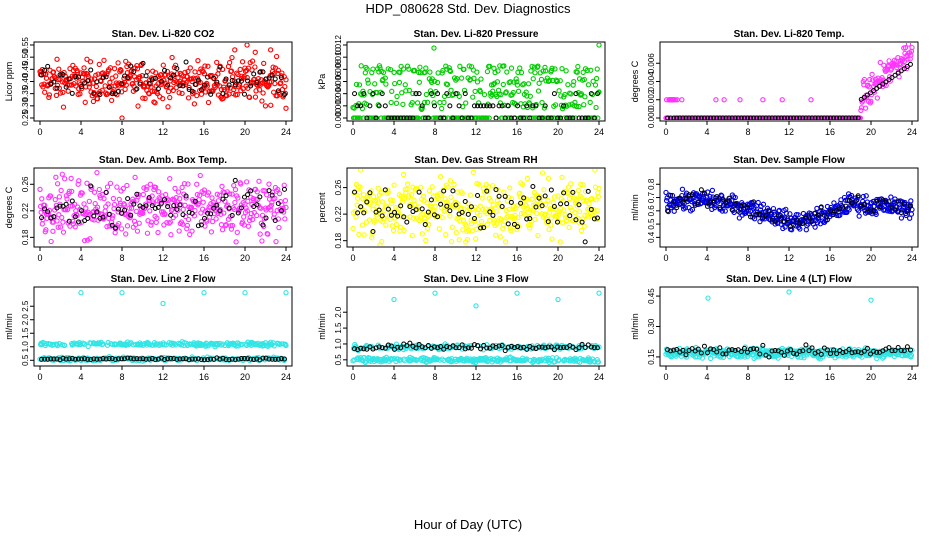 The width and height of the screenshot is (936, 540). Describe the element at coordinates (468, 8) in the screenshot. I see `page-title: HDP_080628 Std. Dev. Diagnostics` at that location.